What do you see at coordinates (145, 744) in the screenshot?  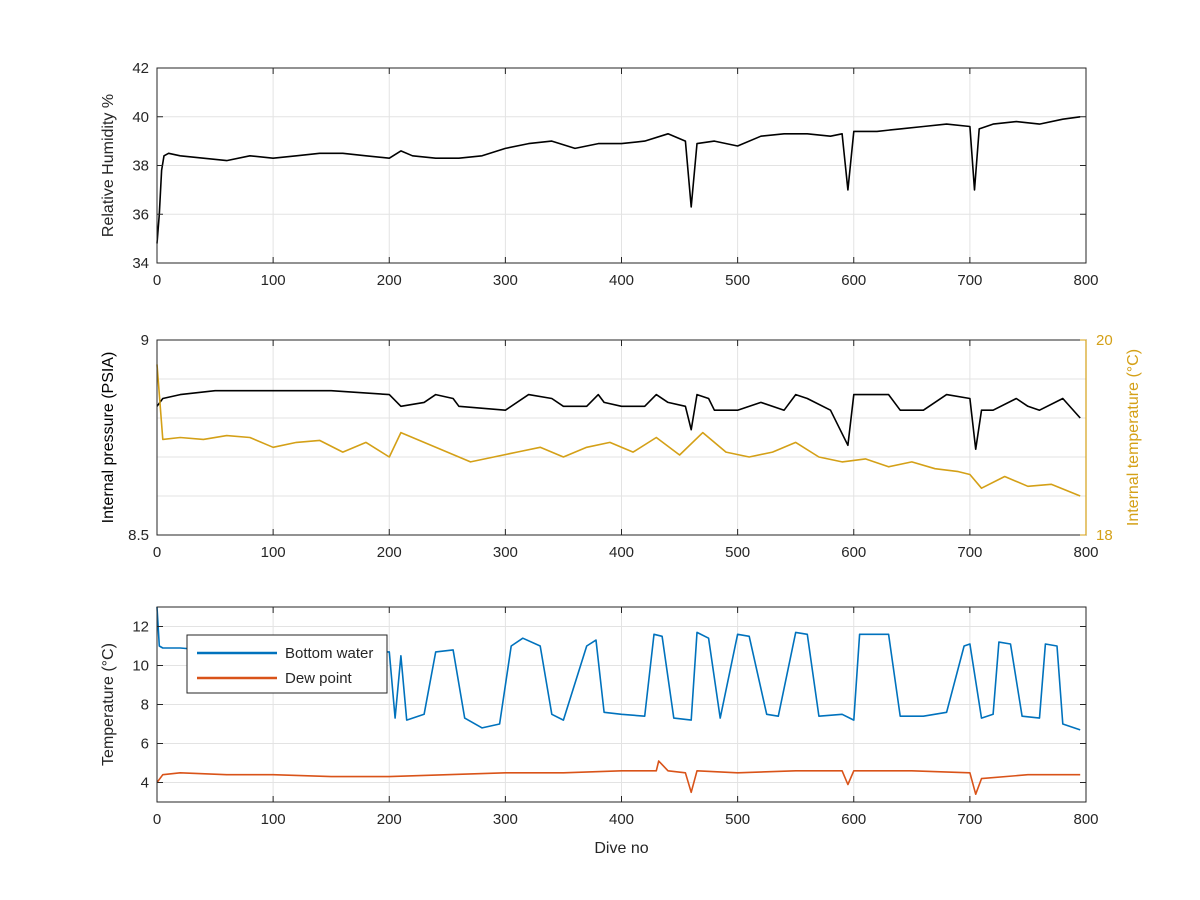 I see `y-tick-label: 6` at bounding box center [145, 744].